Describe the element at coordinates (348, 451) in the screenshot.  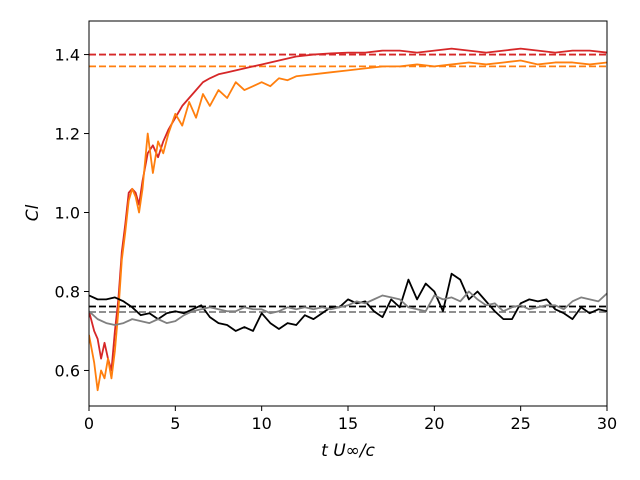
I see `x-axis-label: t U∞/c` at that location.